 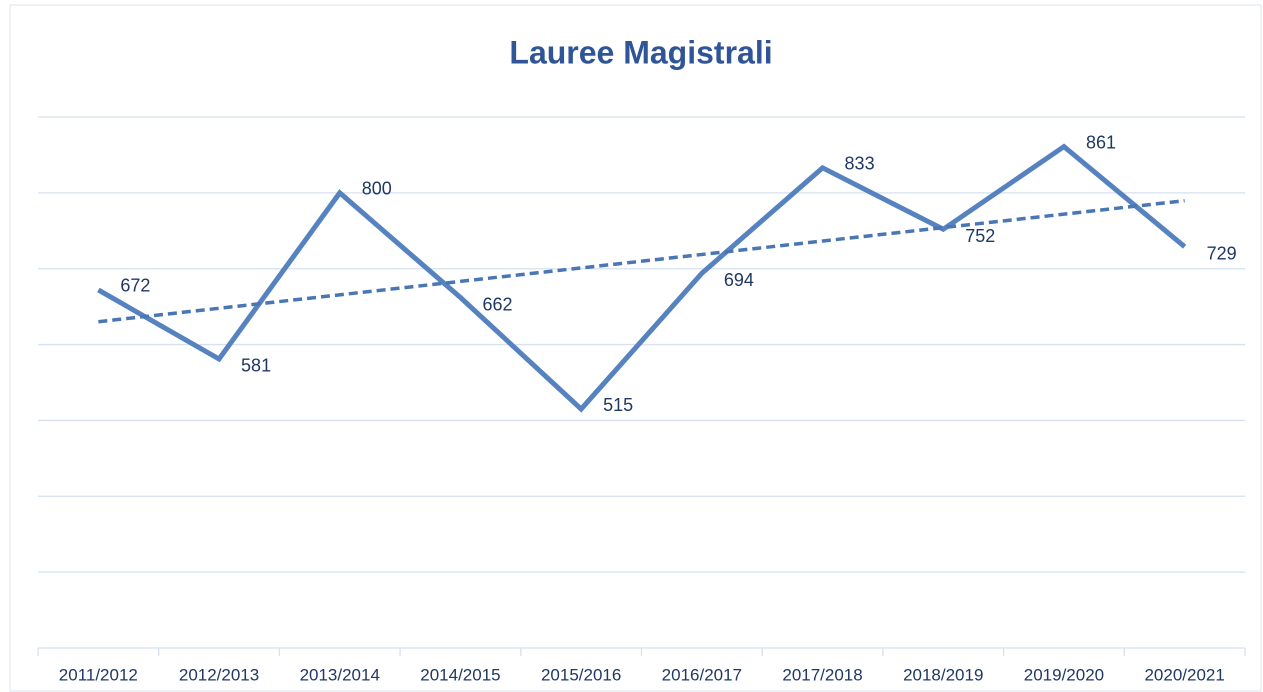 What do you see at coordinates (1222, 253) in the screenshot?
I see `data-label: 729` at bounding box center [1222, 253].